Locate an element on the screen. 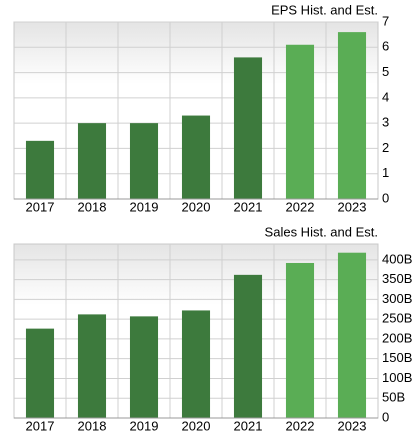  chart-title: Sales Hist. and Est. is located at coordinates (321, 231).